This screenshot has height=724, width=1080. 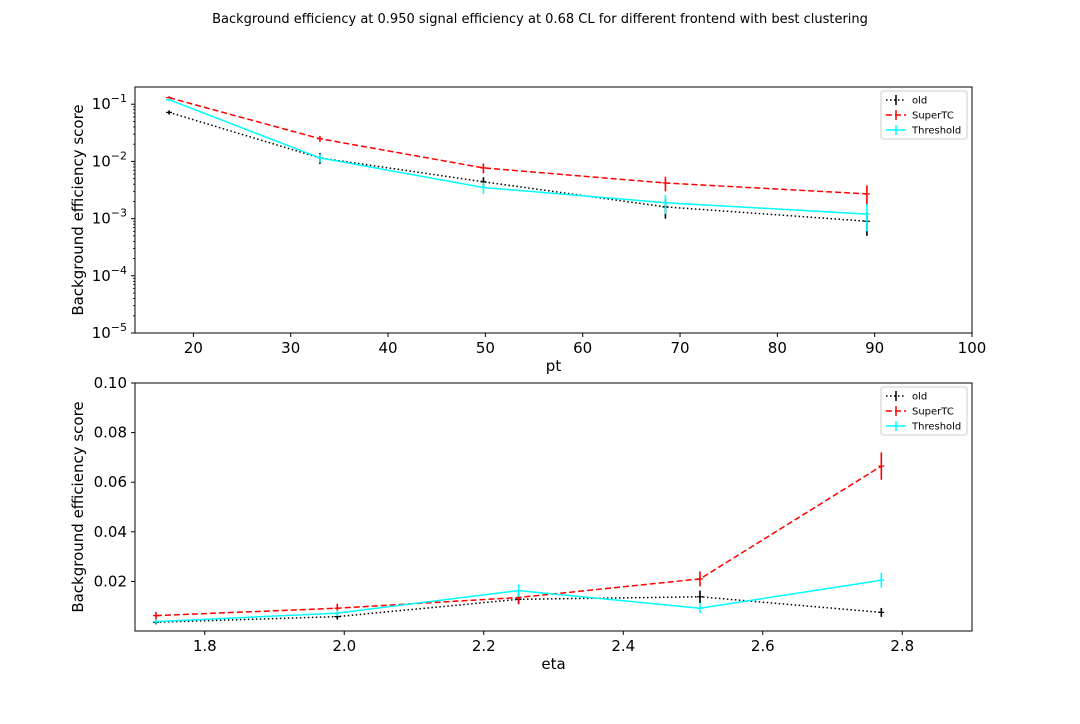 What do you see at coordinates (344, 646) in the screenshot?
I see `x-tick-label: 2.0` at bounding box center [344, 646].